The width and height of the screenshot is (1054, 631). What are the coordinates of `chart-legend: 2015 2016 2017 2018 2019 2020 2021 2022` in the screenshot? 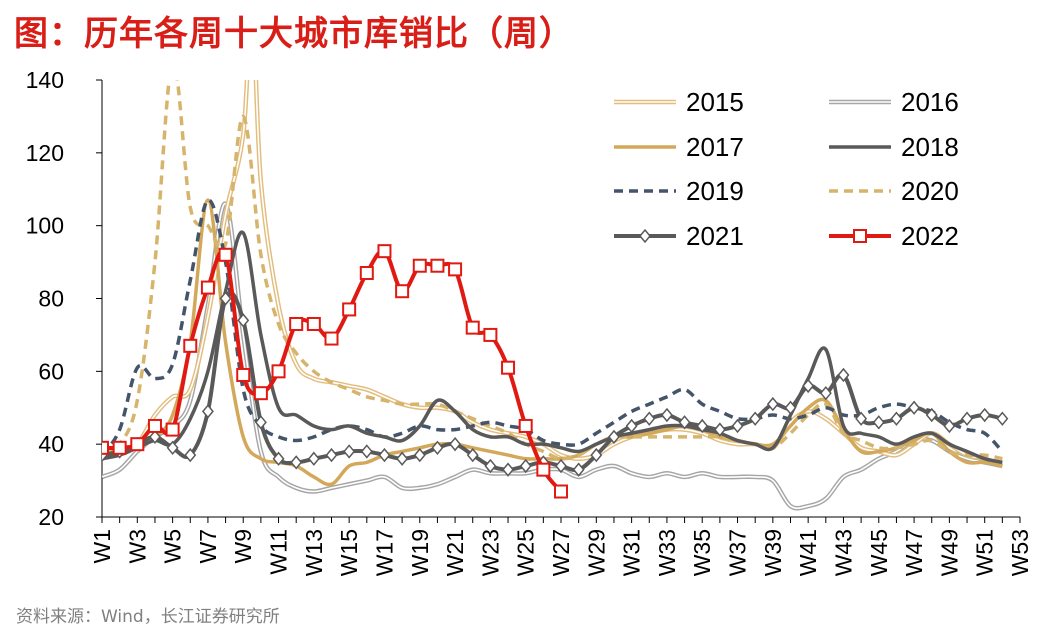 It's located at (786, 169).